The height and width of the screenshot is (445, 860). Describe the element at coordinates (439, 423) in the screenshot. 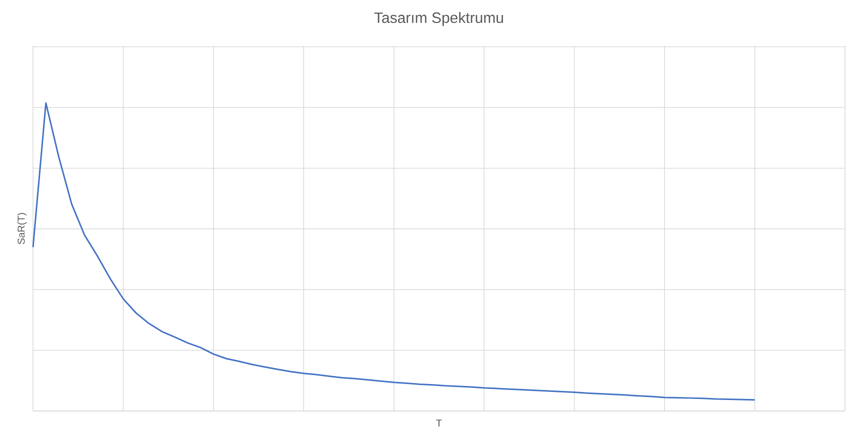

I see `x-axis-title: T` at that location.